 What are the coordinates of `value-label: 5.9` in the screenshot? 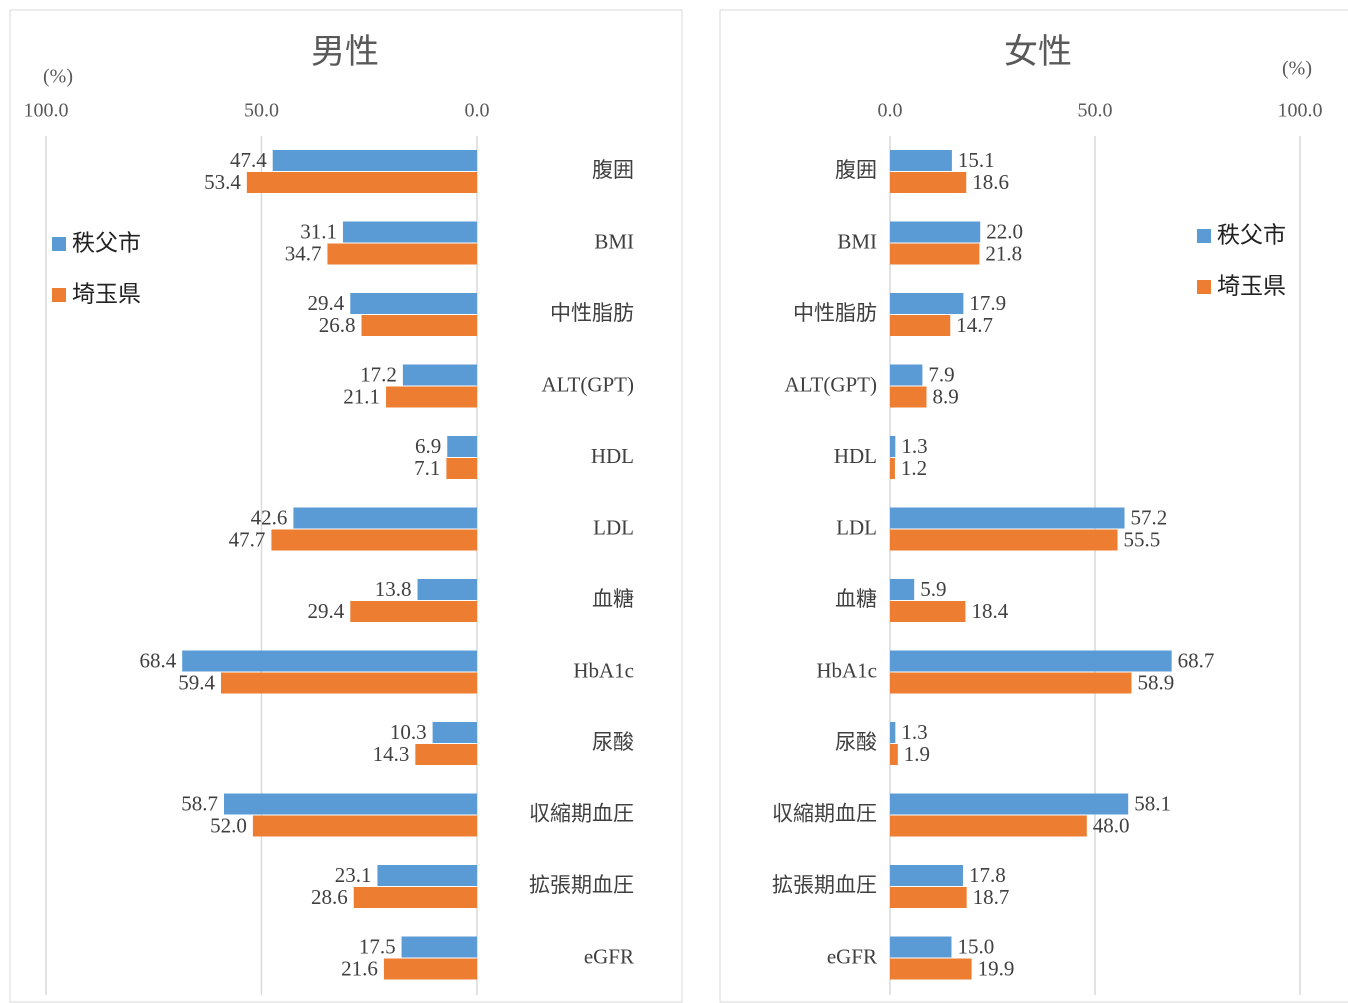 It's located at (933, 589).